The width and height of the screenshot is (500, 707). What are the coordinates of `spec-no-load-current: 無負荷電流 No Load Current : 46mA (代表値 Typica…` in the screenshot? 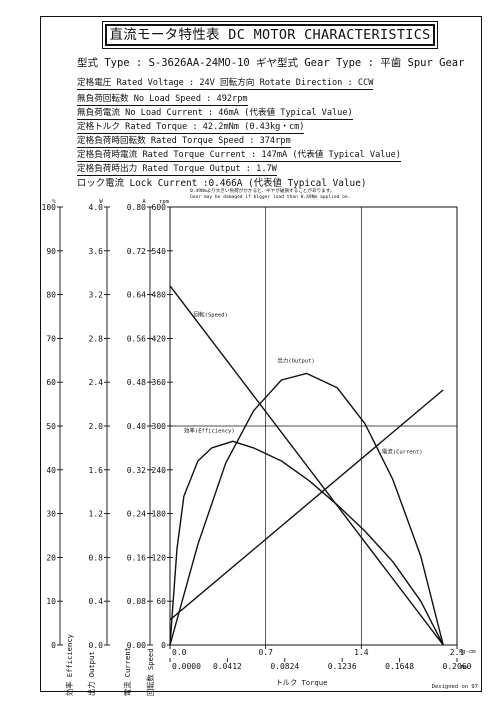 It's located at (215, 114).